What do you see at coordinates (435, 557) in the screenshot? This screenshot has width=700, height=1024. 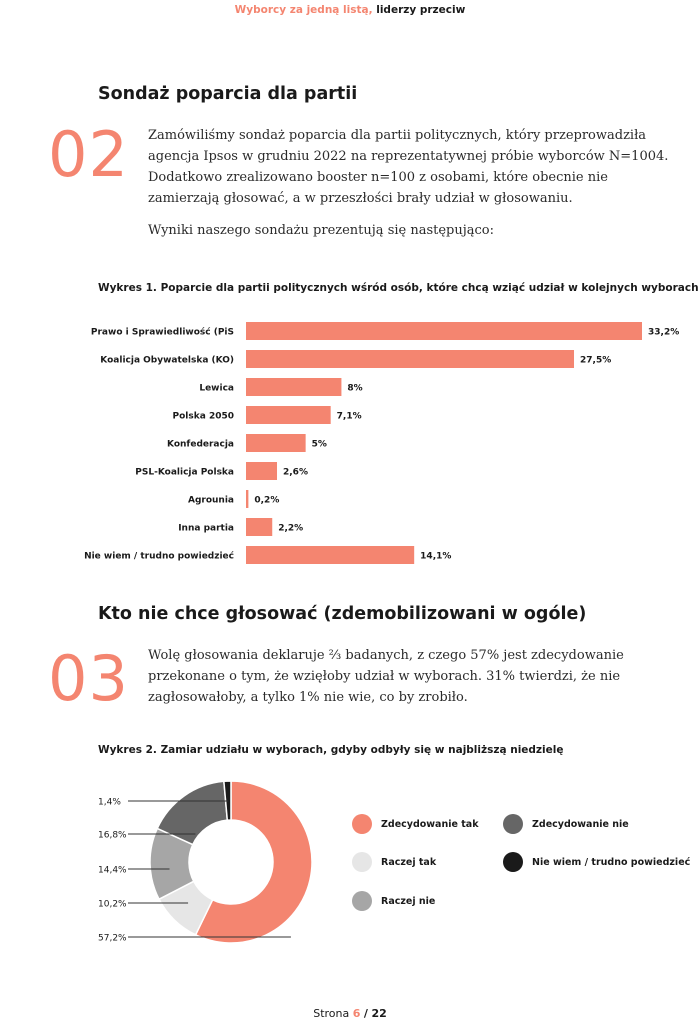 I see `bar-value-label: 14,1%` at bounding box center [435, 557].